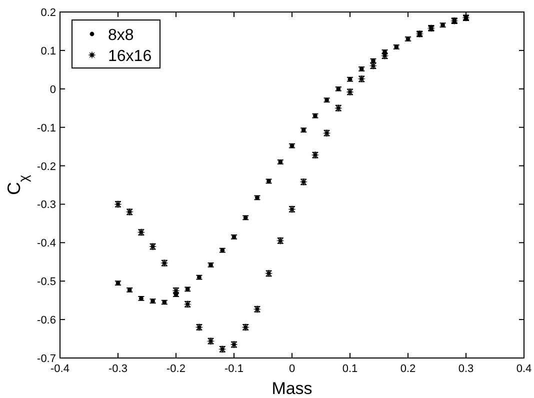 Image resolution: width=534 pixels, height=398 pixels. Describe the element at coordinates (350, 369) in the screenshot. I see `x-tick-label: 0.1` at that location.